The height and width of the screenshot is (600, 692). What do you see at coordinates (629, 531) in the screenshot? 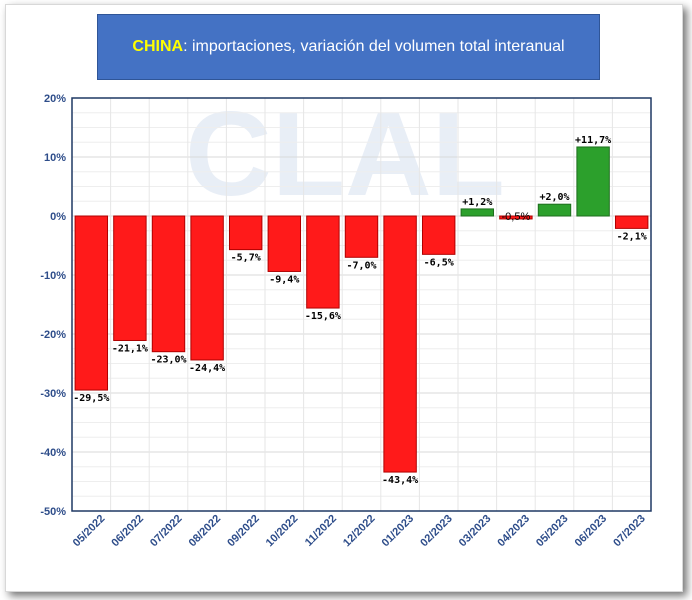
I see `x-tick-label: 07/2023` at bounding box center [629, 531].